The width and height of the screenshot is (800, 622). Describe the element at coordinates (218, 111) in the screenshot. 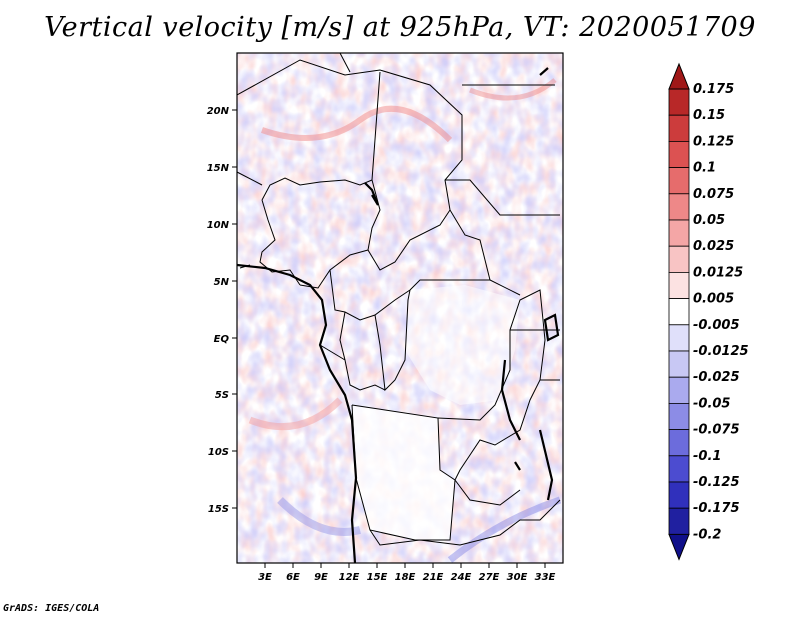

I see `lat-label-20n: 20N` at that location.